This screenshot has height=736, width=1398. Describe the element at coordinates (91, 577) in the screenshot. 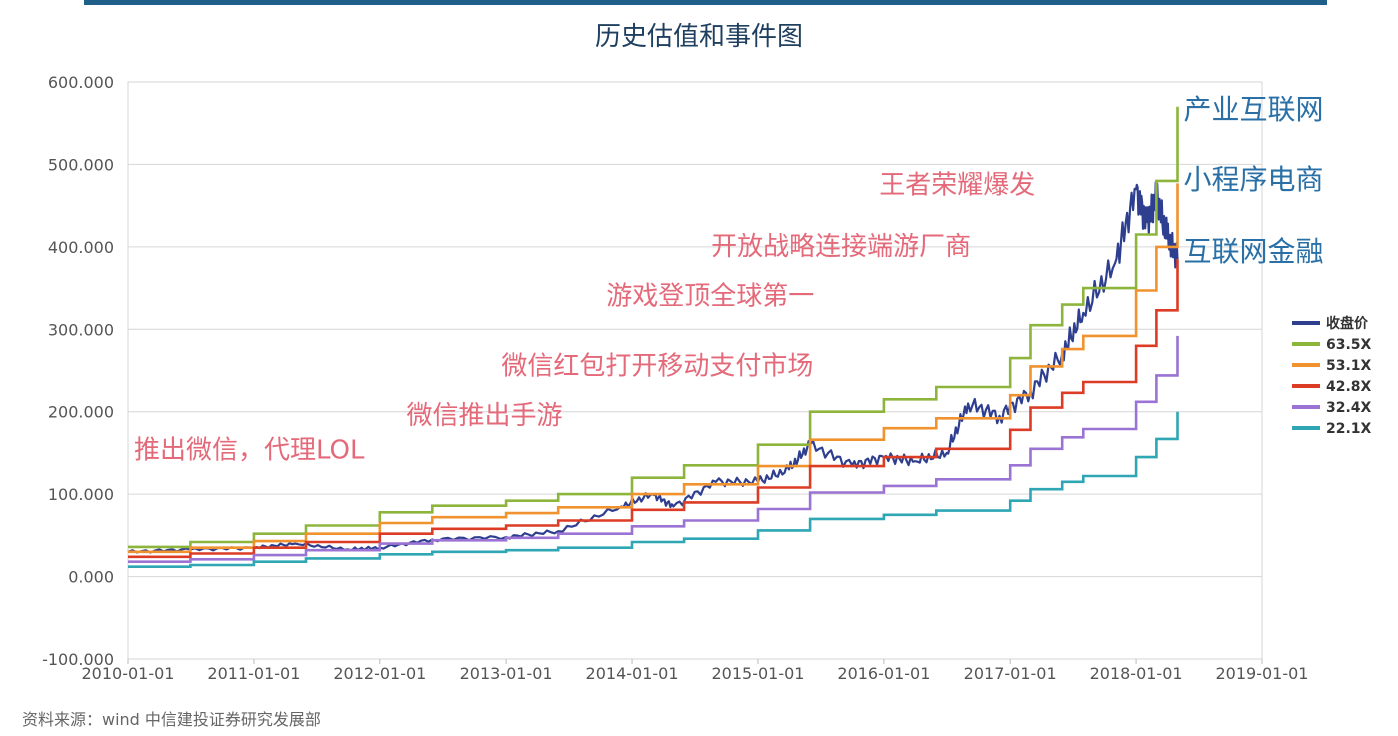

I see `y-tick-label: 0.000` at that location.